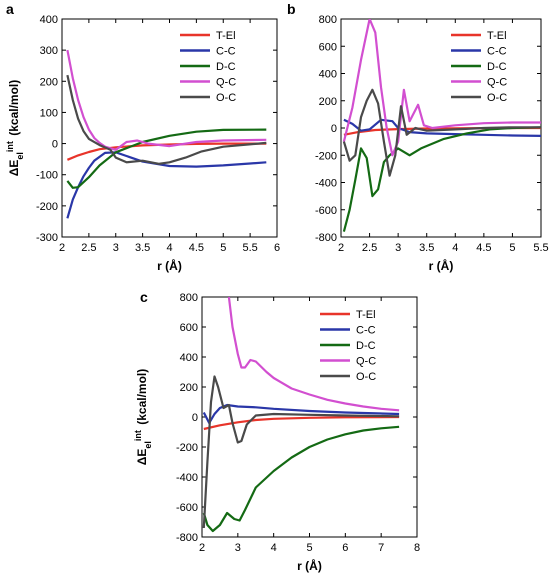 This screenshot has height=577, width=553. What do you see at coordinates (291, 9) in the screenshot?
I see `panel-b-letter: b` at bounding box center [291, 9].